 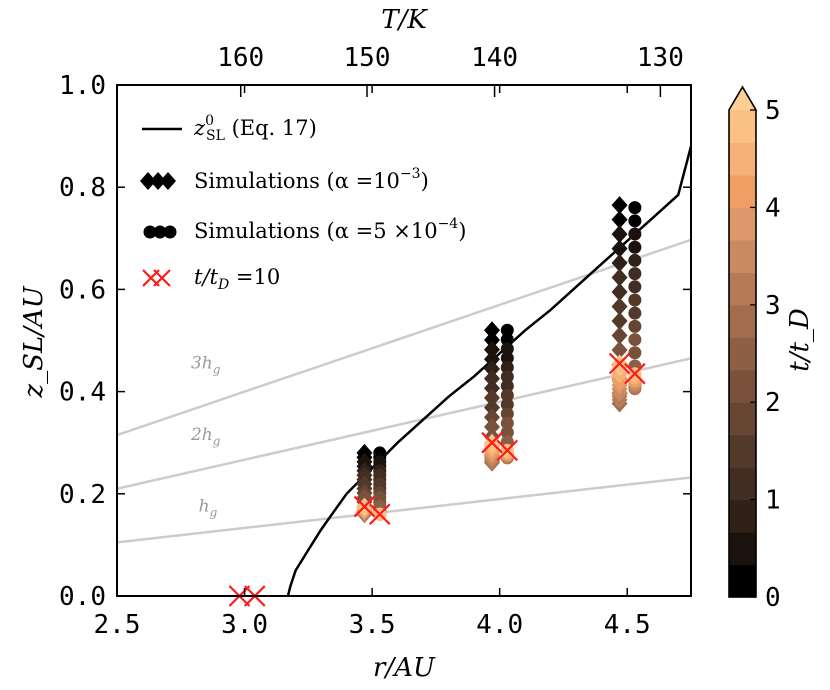 What do you see at coordinates (82, 188) in the screenshot?
I see `y-tick-label: 0.8` at bounding box center [82, 188].